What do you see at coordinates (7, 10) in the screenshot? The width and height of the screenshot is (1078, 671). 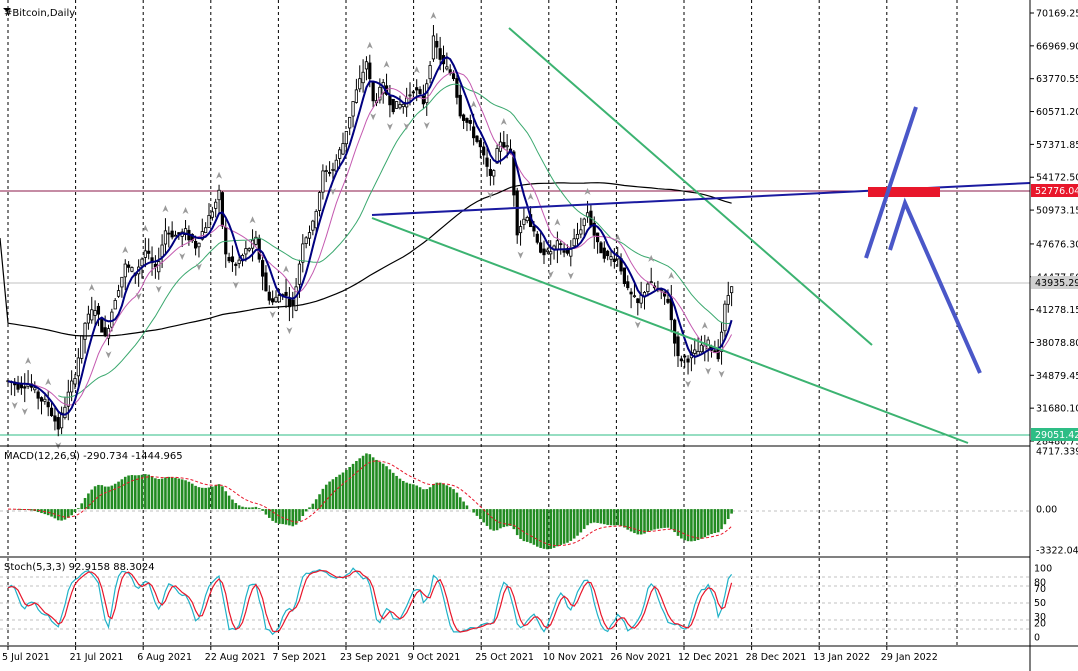 I see `chevron-down-icon` at bounding box center [7, 10].